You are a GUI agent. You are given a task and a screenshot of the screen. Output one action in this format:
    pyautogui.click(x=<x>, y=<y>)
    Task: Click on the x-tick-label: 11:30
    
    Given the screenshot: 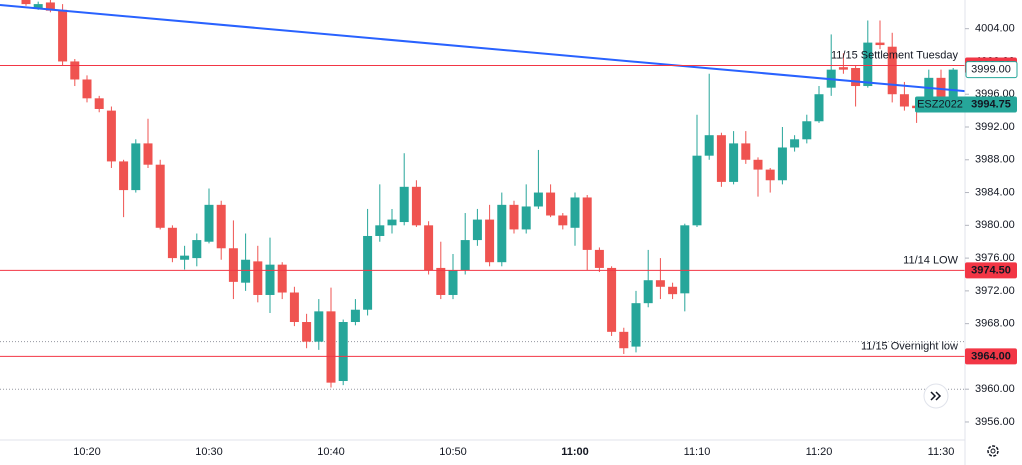 What is the action you would take?
    pyautogui.click(x=941, y=452)
    